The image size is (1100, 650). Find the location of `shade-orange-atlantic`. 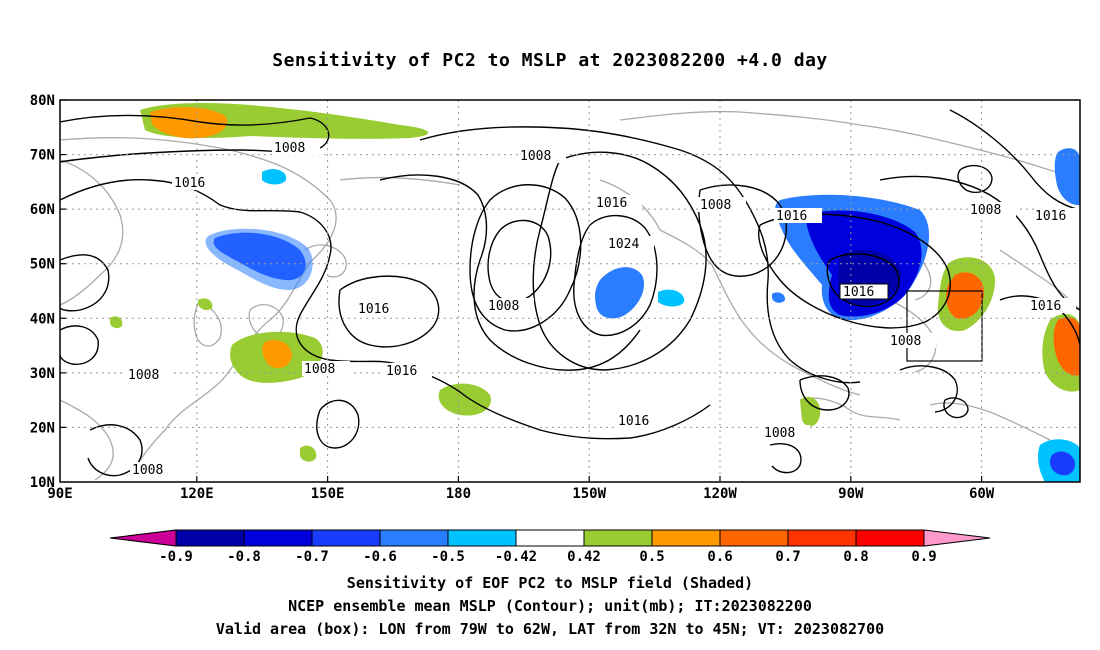

shade-orange-atlantic is located at coordinates (965, 295).